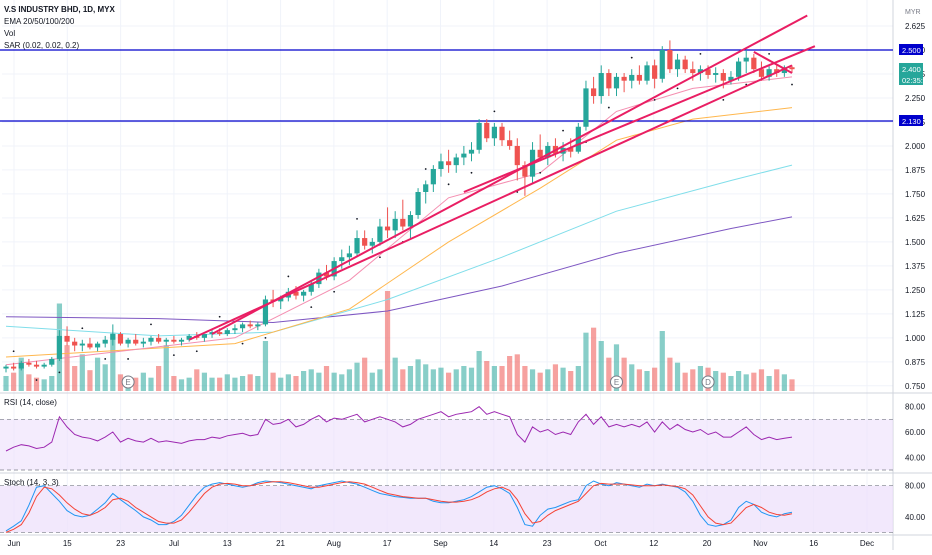  What do you see at coordinates (915, 170) in the screenshot?
I see `price-tick-label: 1.875` at bounding box center [915, 170].